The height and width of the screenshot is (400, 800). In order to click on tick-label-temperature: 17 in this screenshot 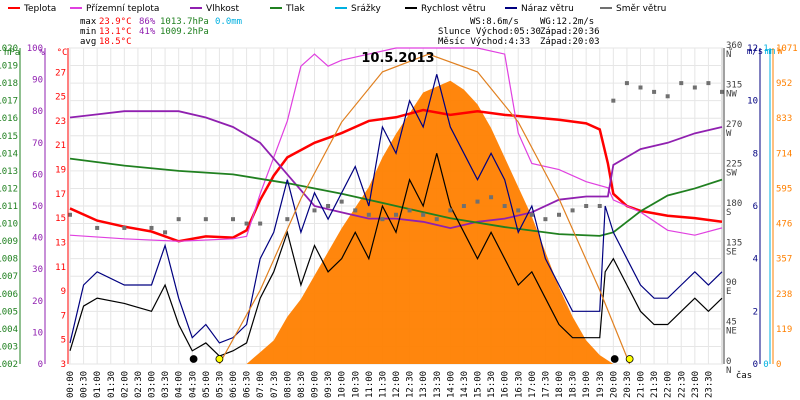, I will do `click(60, 195)`.